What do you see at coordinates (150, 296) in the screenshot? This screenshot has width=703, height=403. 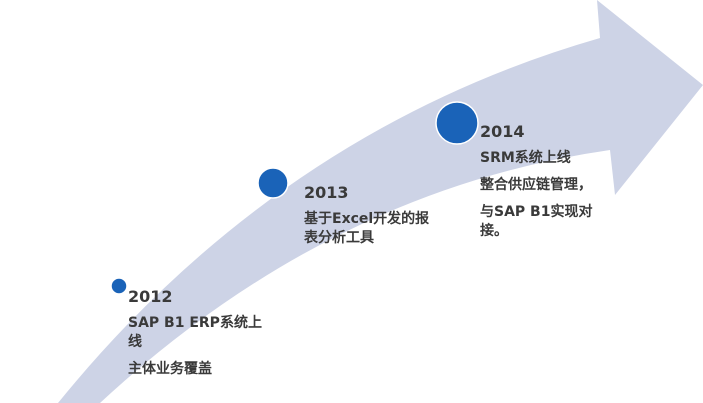 I see `milestone-year: 2012` at bounding box center [150, 296].